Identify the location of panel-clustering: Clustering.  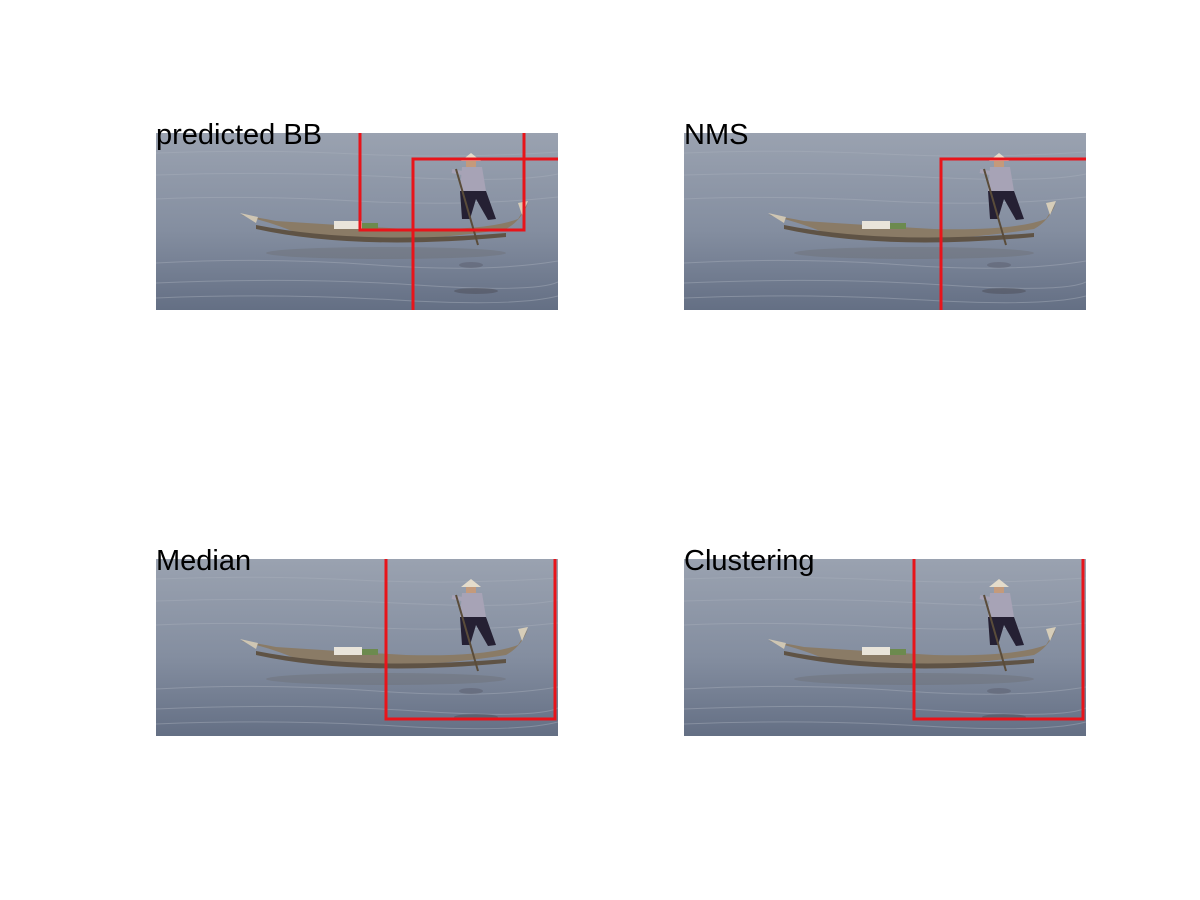
(885, 641).